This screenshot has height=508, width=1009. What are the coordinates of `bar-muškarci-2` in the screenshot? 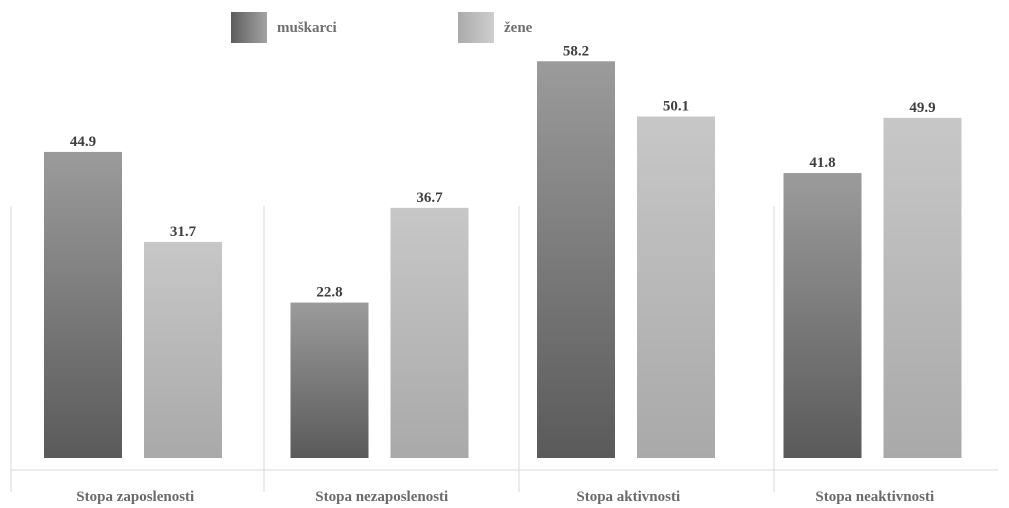 It's located at (576, 260).